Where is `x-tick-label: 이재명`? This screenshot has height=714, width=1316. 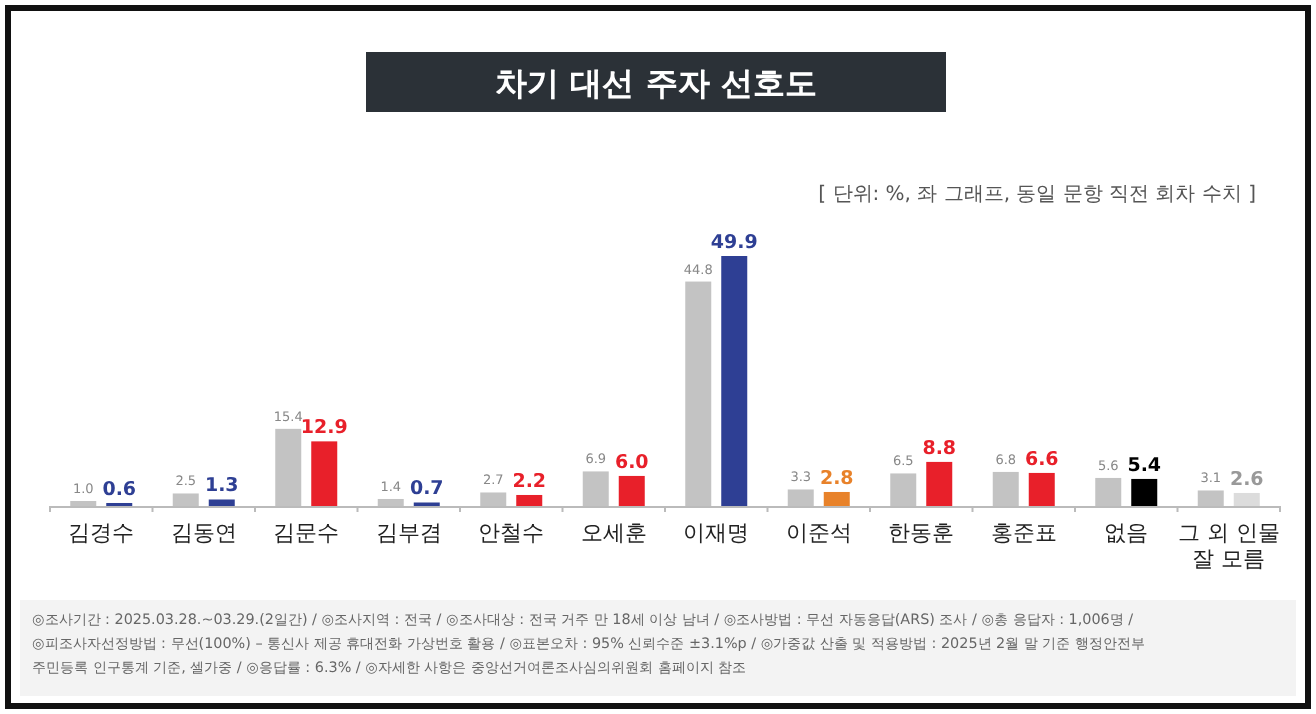 x-tick-label: 이재명 is located at coordinates (716, 533).